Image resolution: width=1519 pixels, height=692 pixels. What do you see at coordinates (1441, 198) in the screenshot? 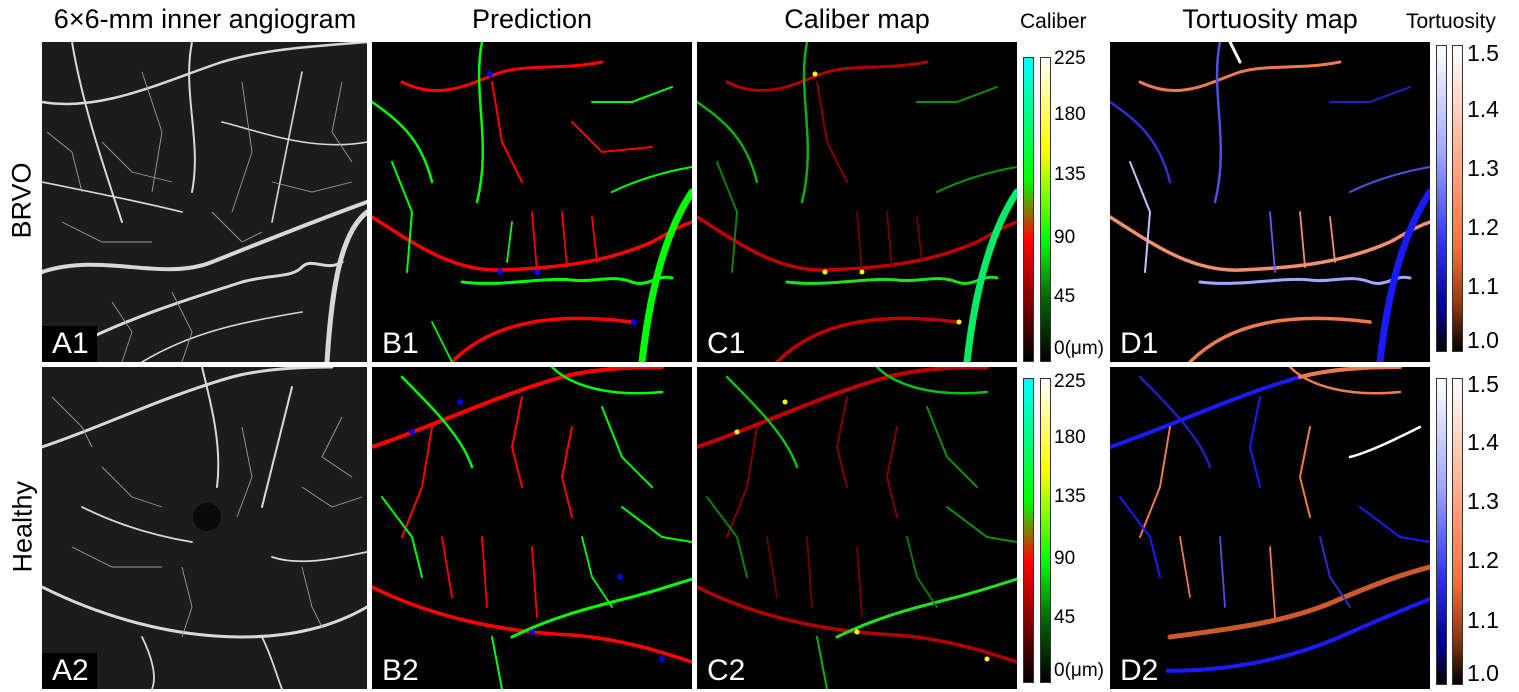
I see `tortuosity-colorbar-vein-brvo` at bounding box center [1441, 198].